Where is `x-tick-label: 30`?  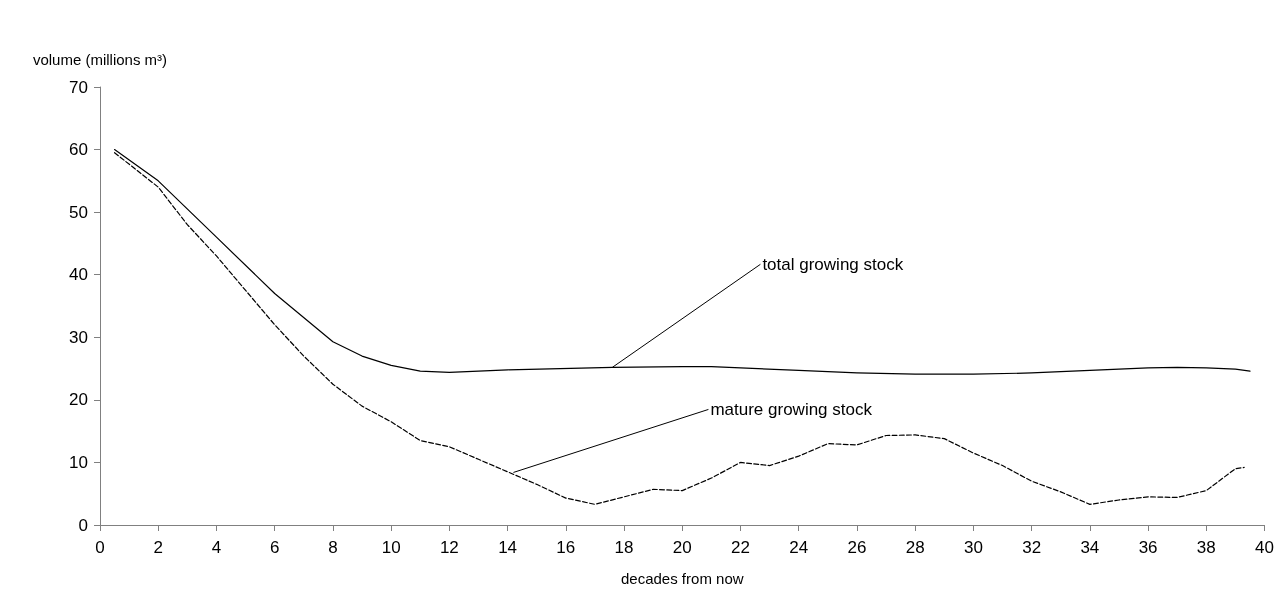
x-tick-label: 30 is located at coordinates (973, 547).